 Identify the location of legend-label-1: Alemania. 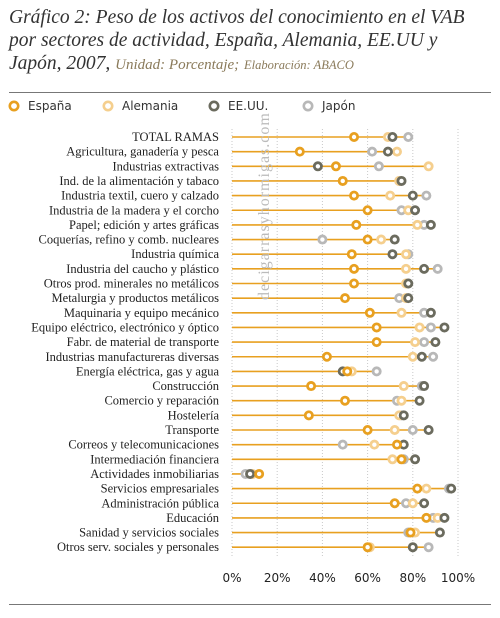
(150, 106).